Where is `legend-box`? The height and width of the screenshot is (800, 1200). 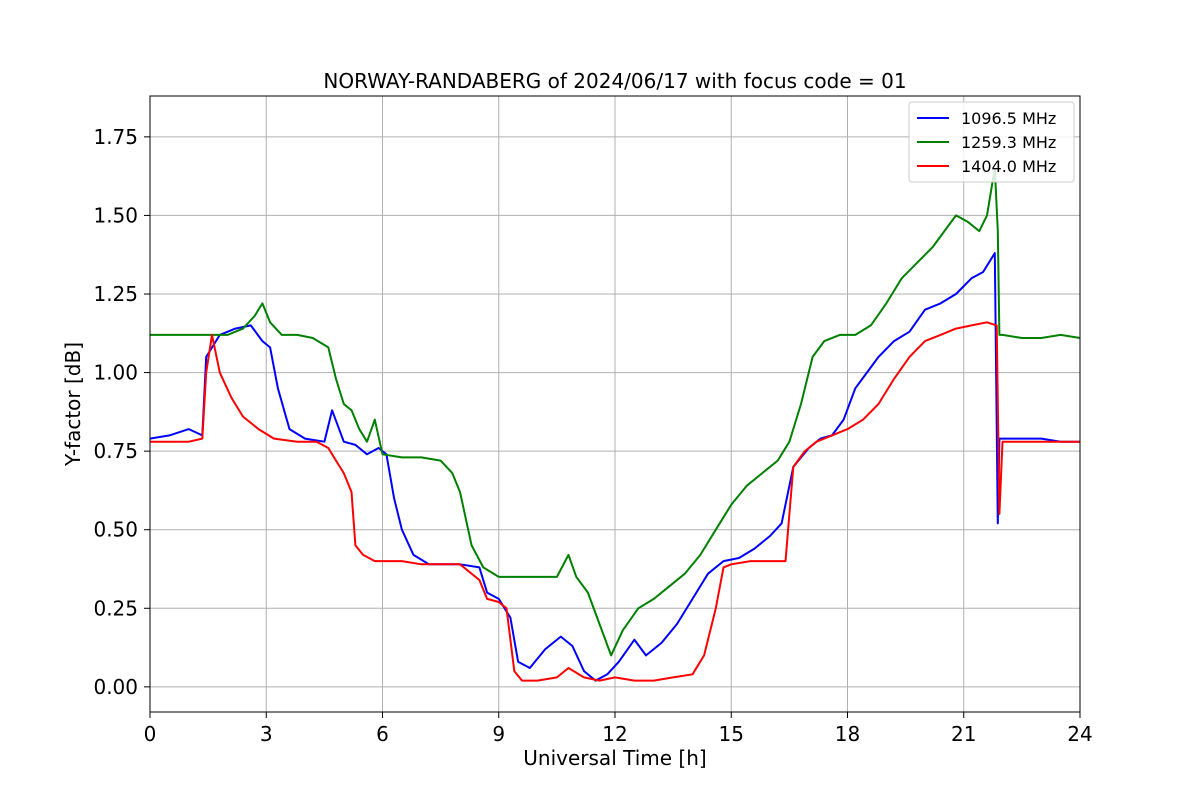 legend-box is located at coordinates (991, 142).